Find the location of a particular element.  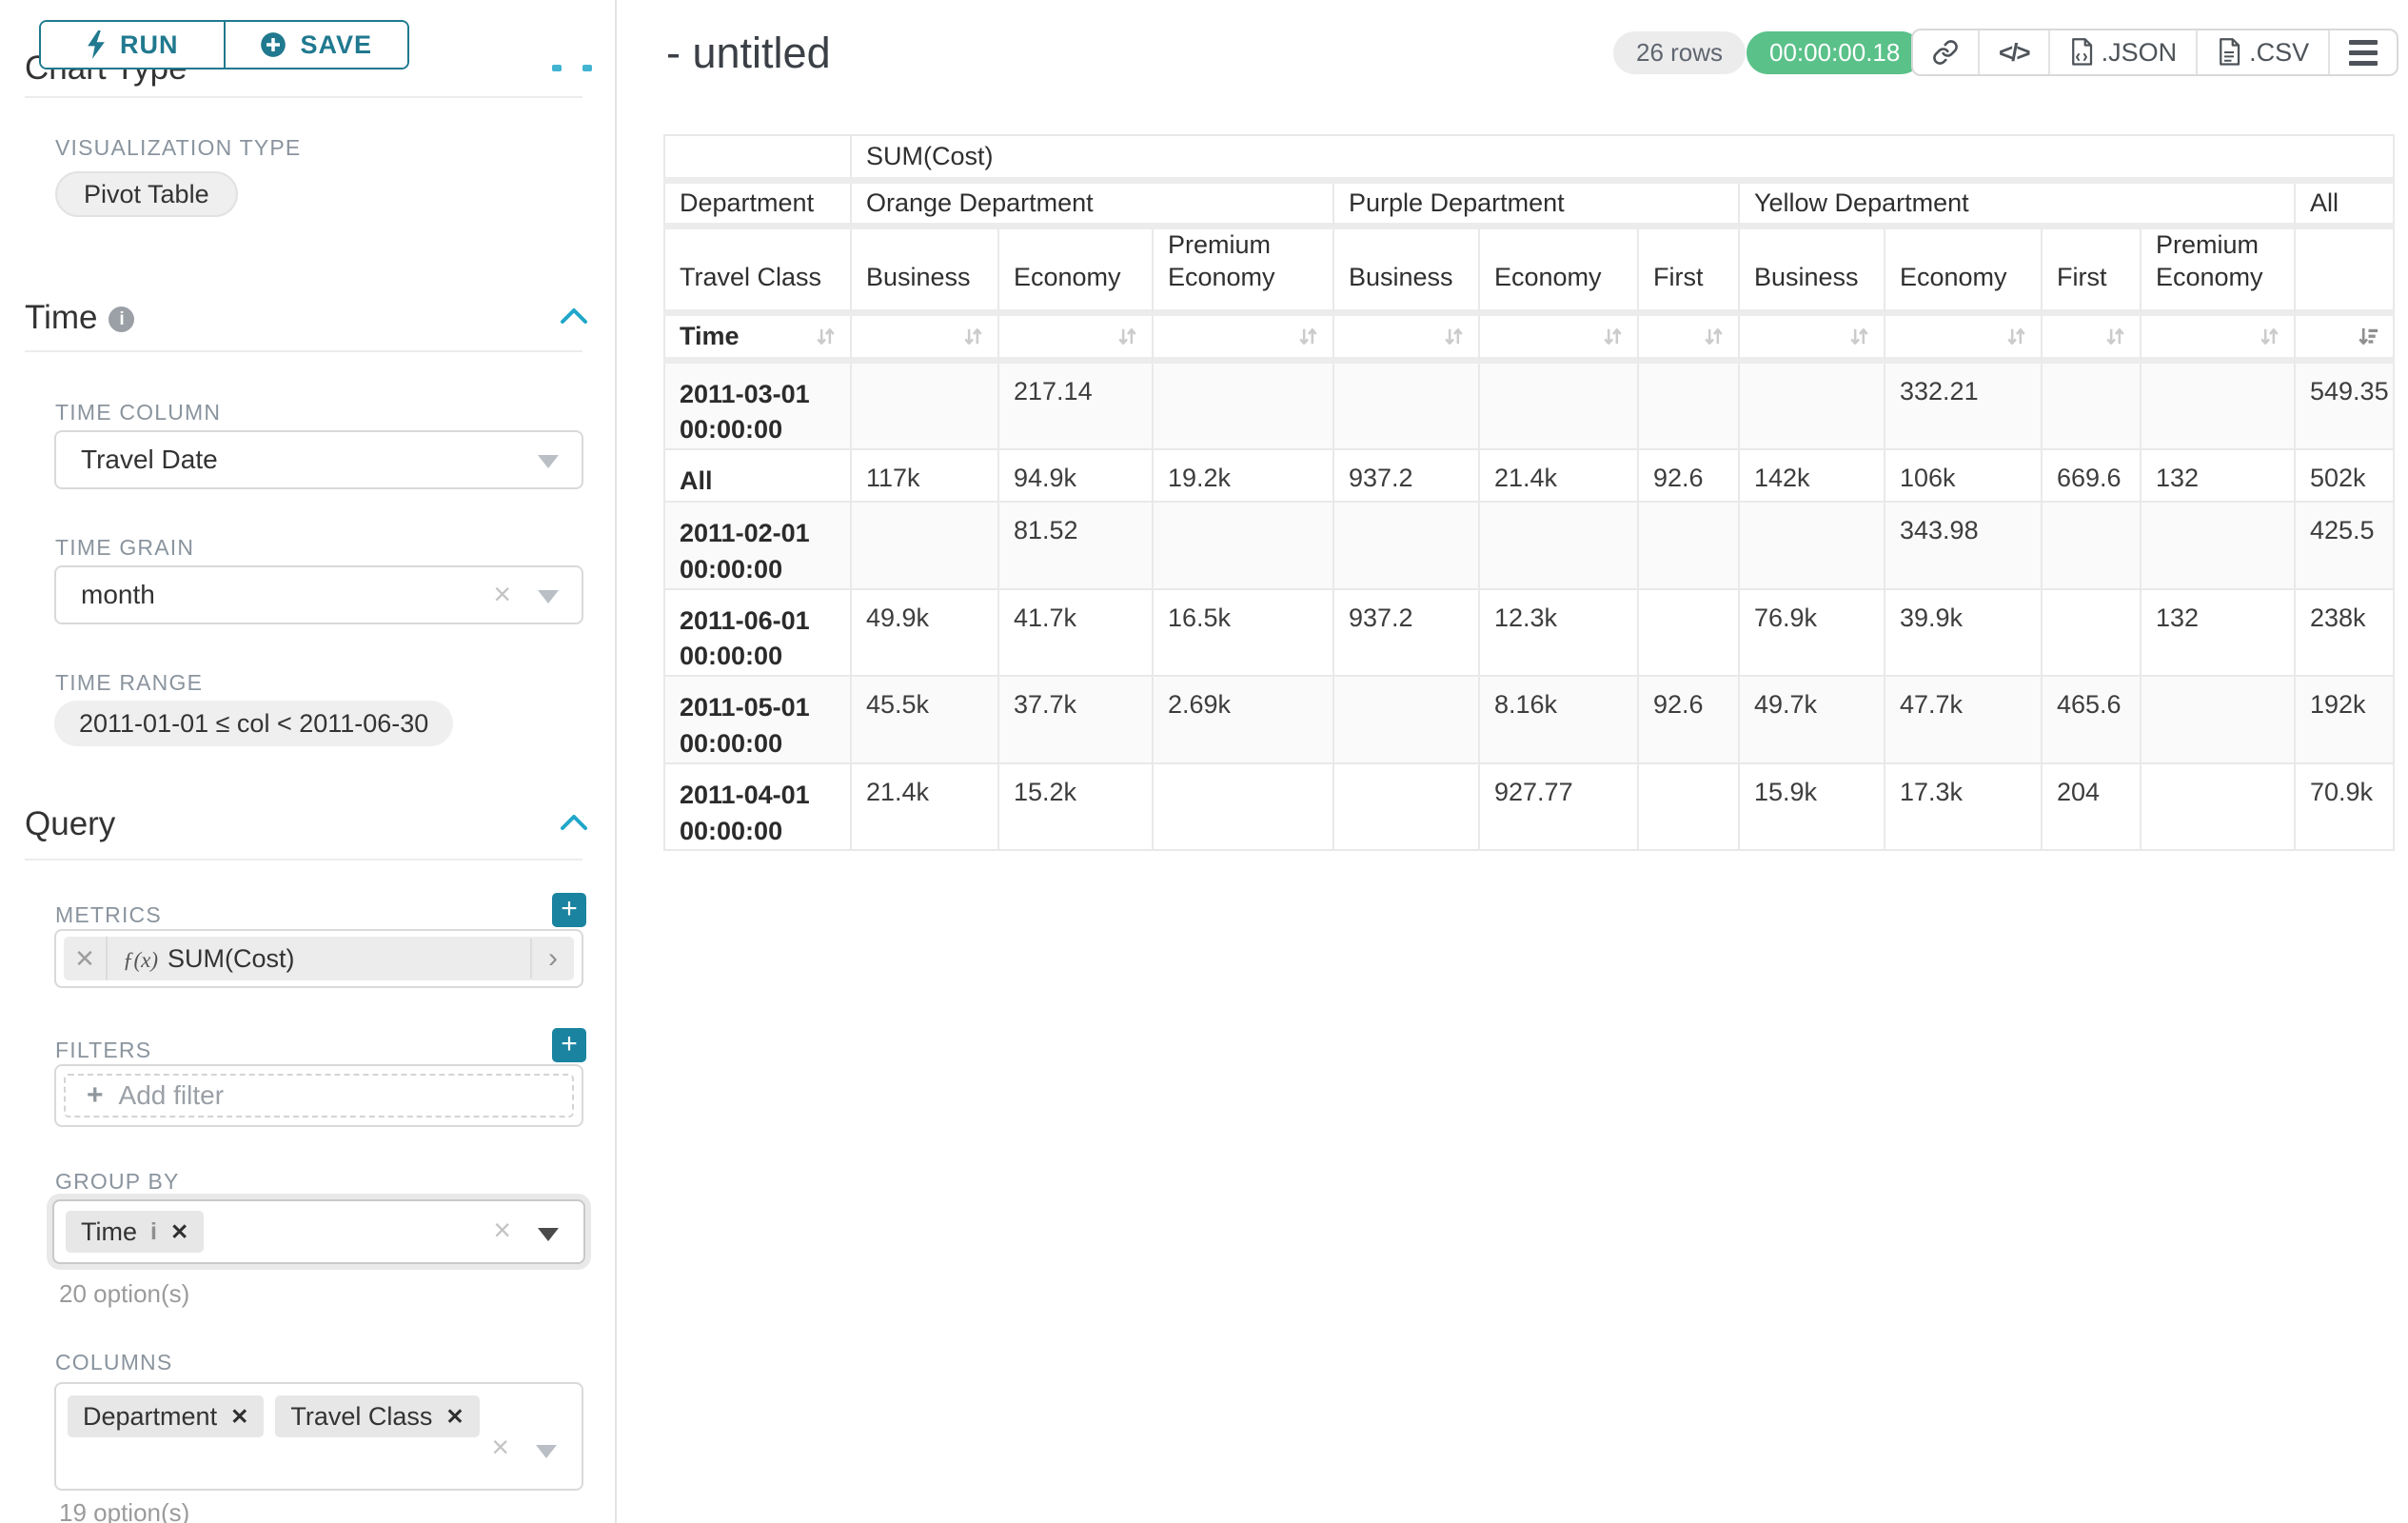

chart-title: - untitled is located at coordinates (748, 53).